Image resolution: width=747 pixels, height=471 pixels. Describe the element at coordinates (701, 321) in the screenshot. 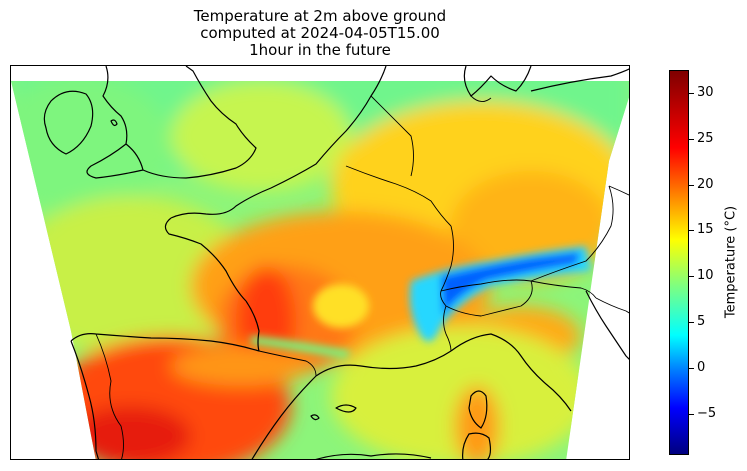

I see `colorbar-tick-label: 5` at that location.